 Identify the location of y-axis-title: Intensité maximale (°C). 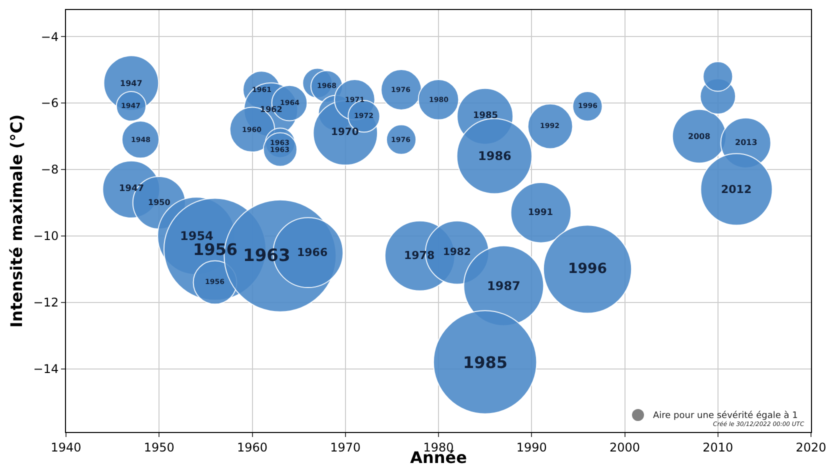
(16, 221).